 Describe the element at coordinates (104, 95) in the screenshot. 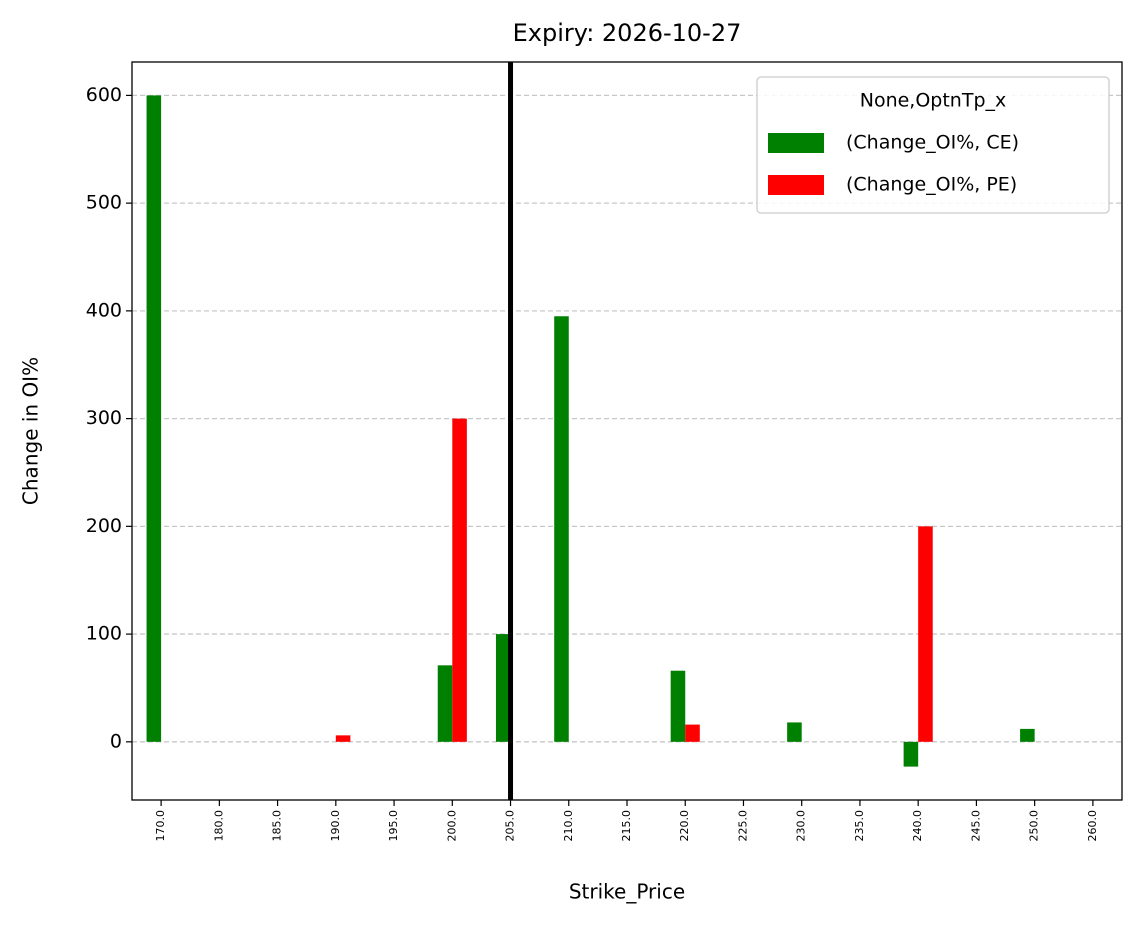

I see `y-tick-label: 600` at that location.